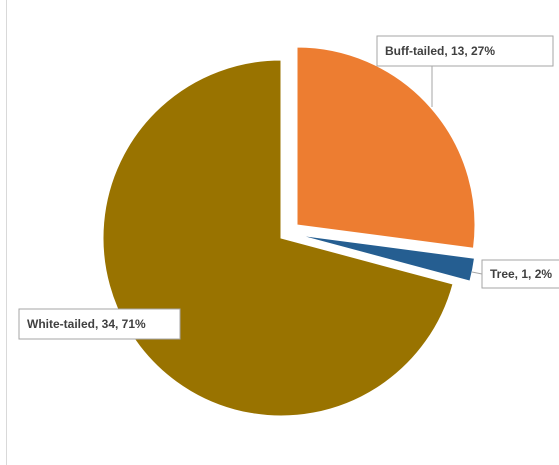  I want to click on data-label-box-buff-tailed, so click(465, 51).